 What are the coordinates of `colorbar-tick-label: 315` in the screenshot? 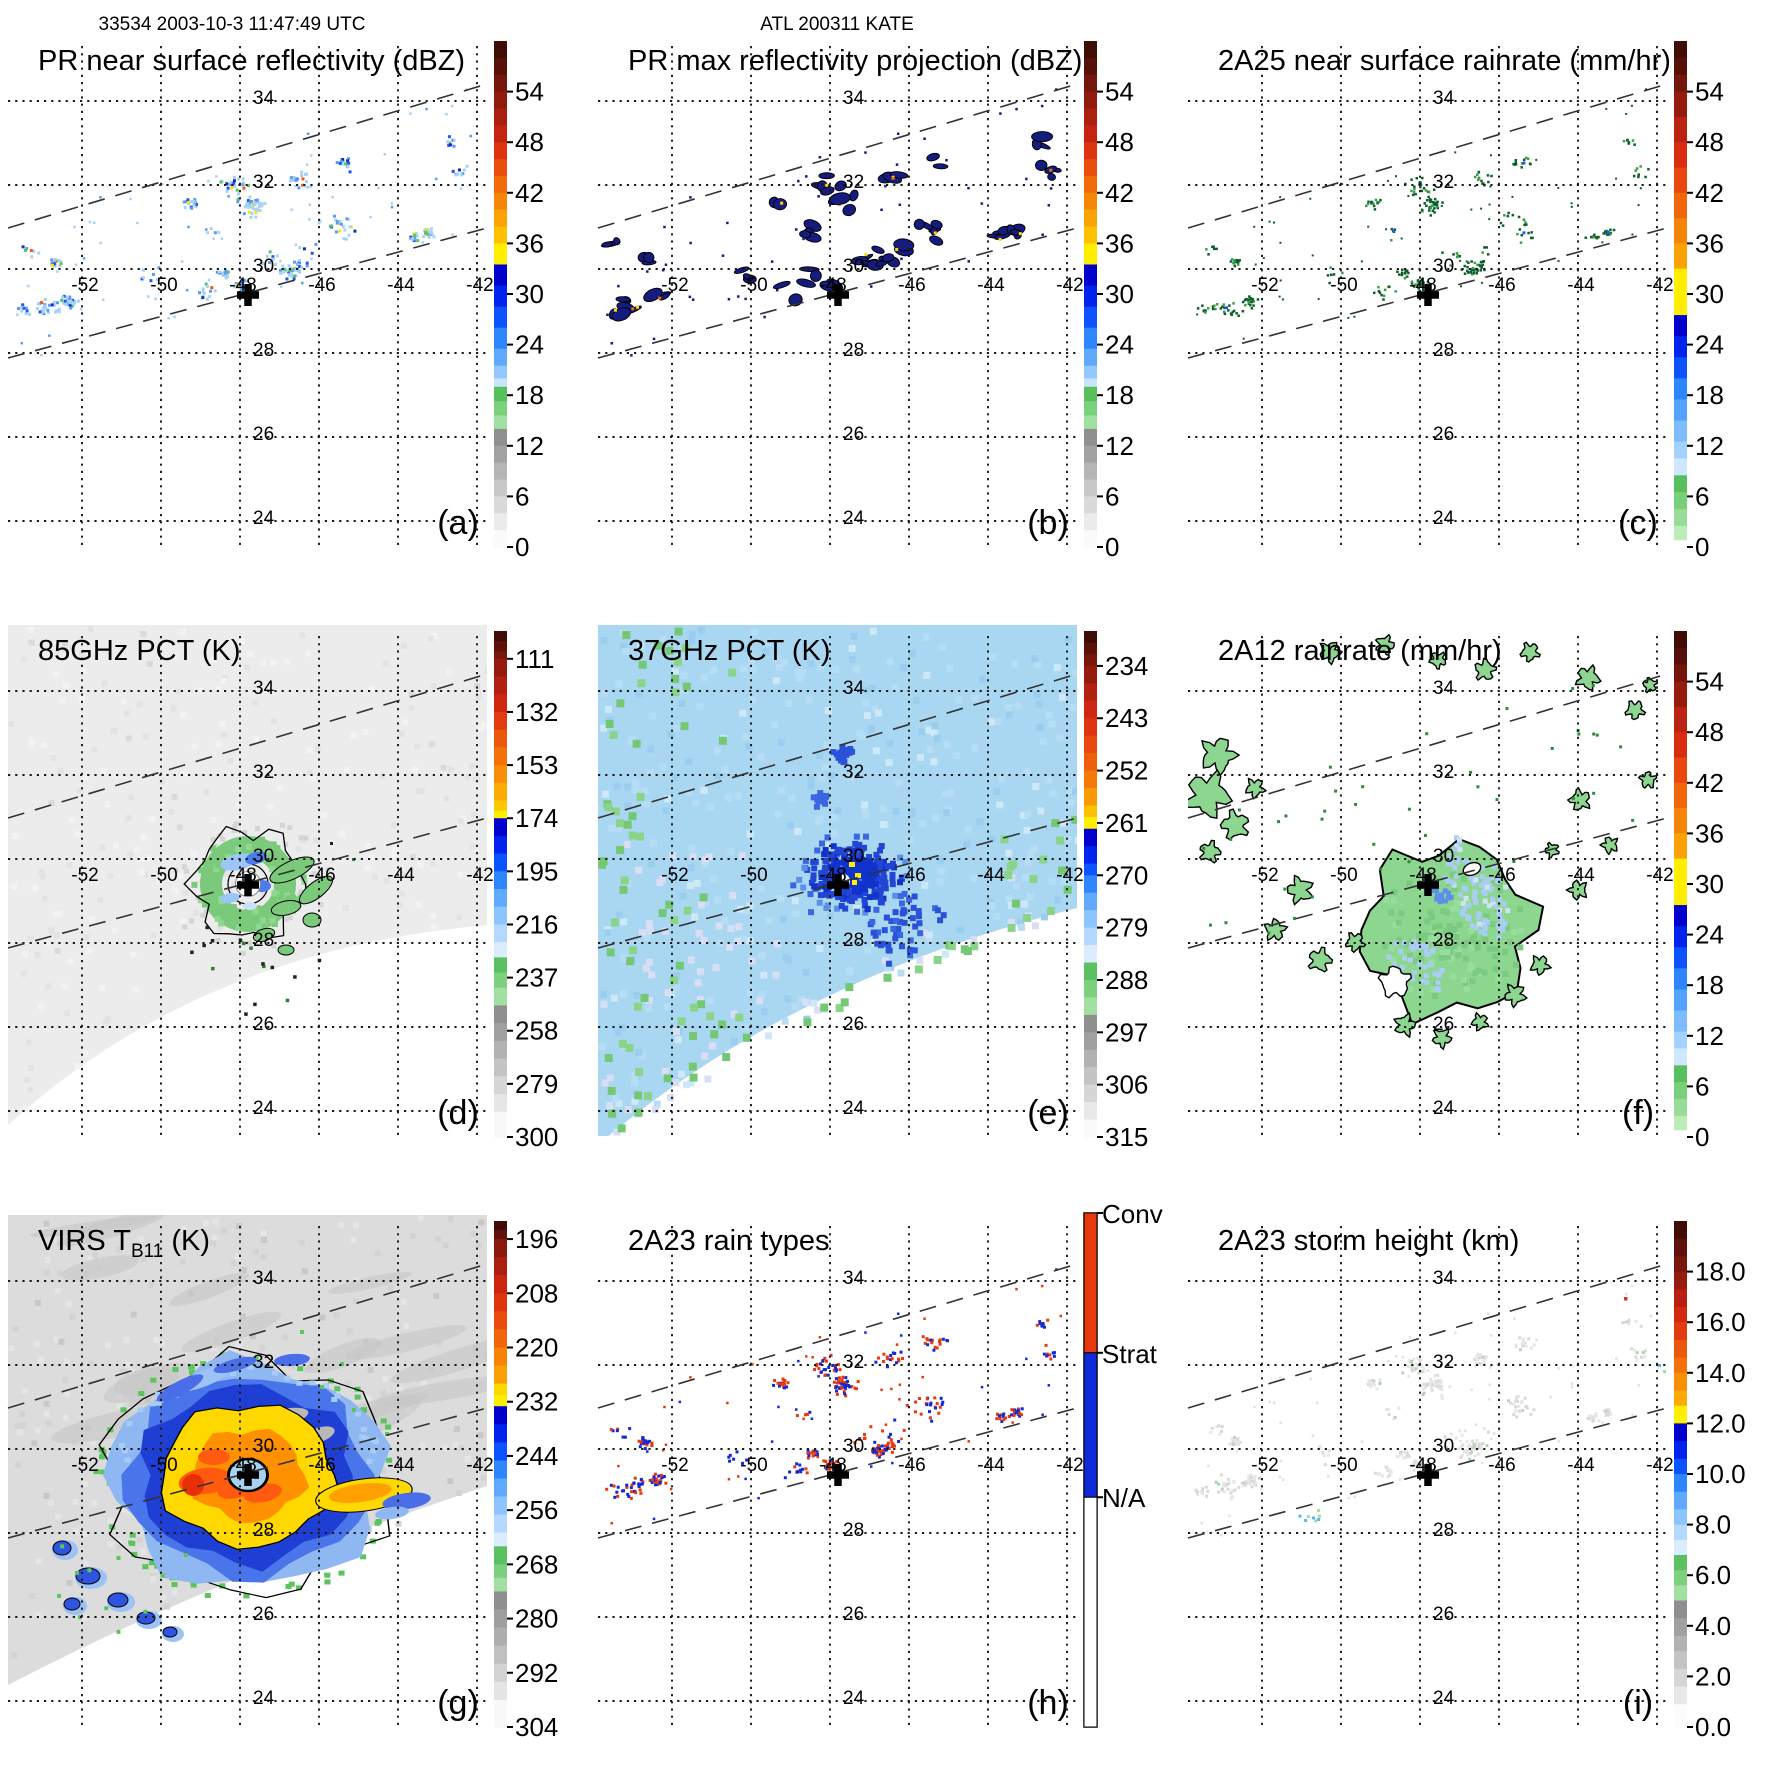 It's located at (1126, 1137).